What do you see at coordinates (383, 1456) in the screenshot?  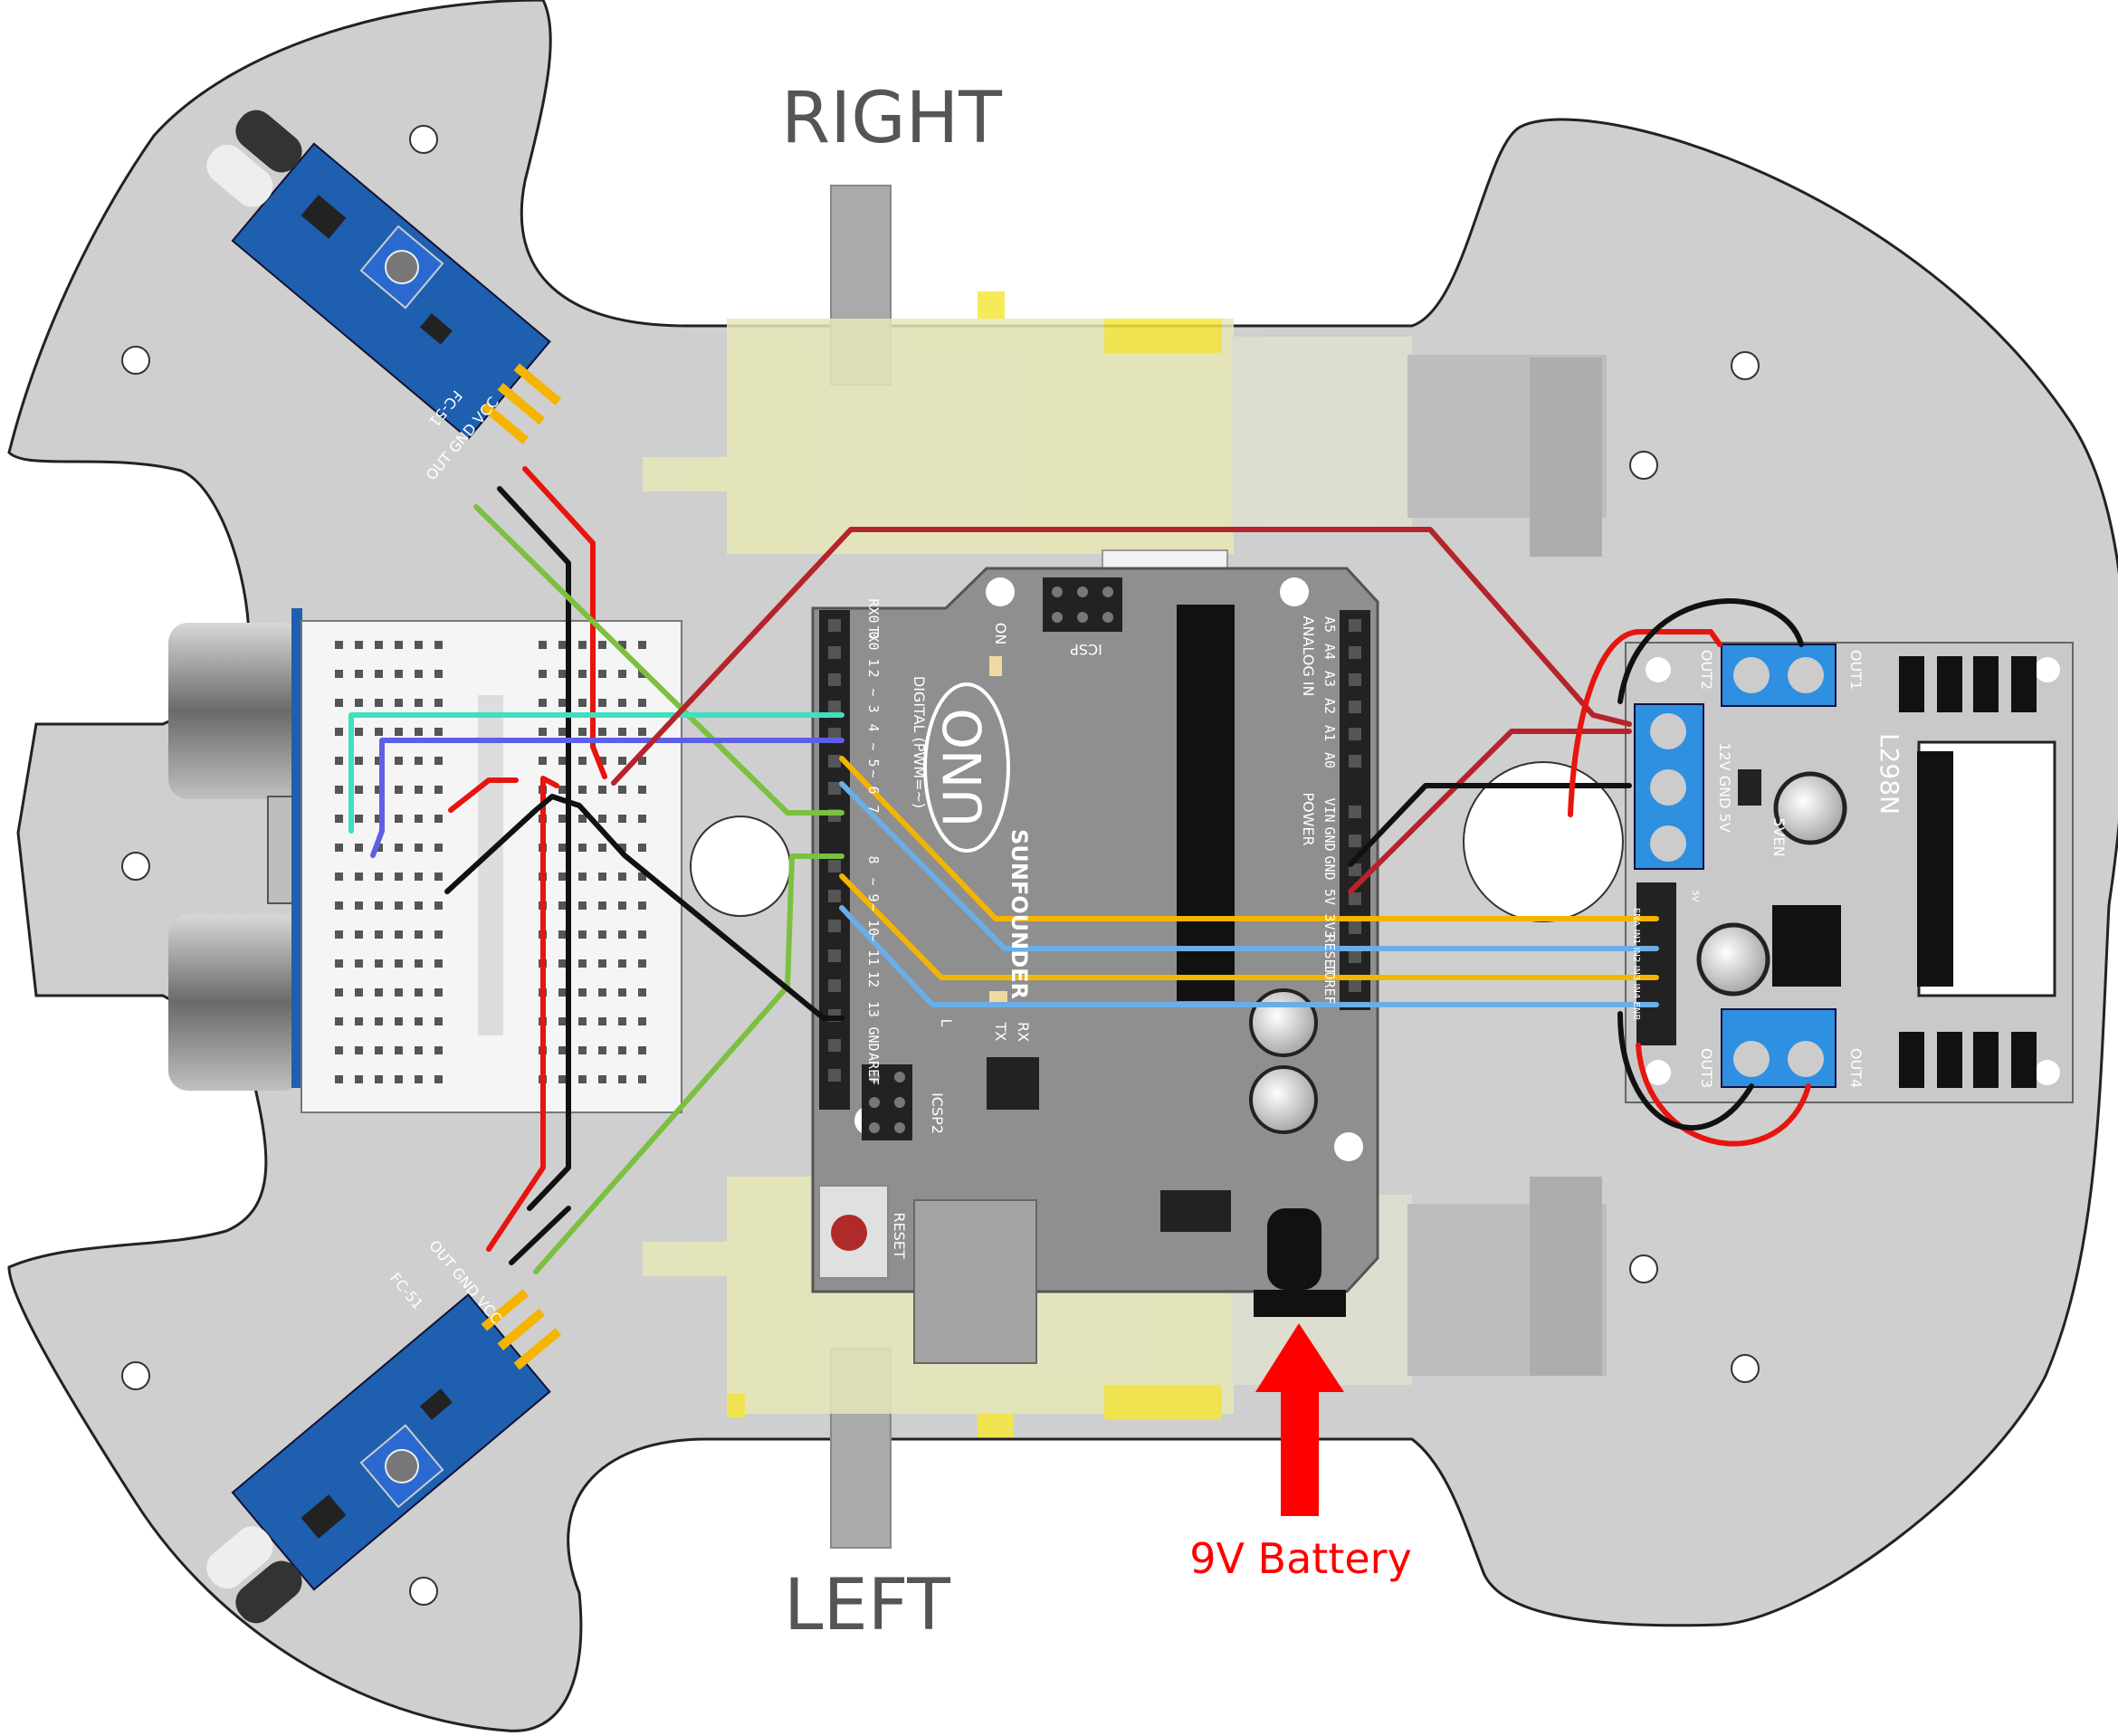 I see `ir-sensor-bottom` at bounding box center [383, 1456].